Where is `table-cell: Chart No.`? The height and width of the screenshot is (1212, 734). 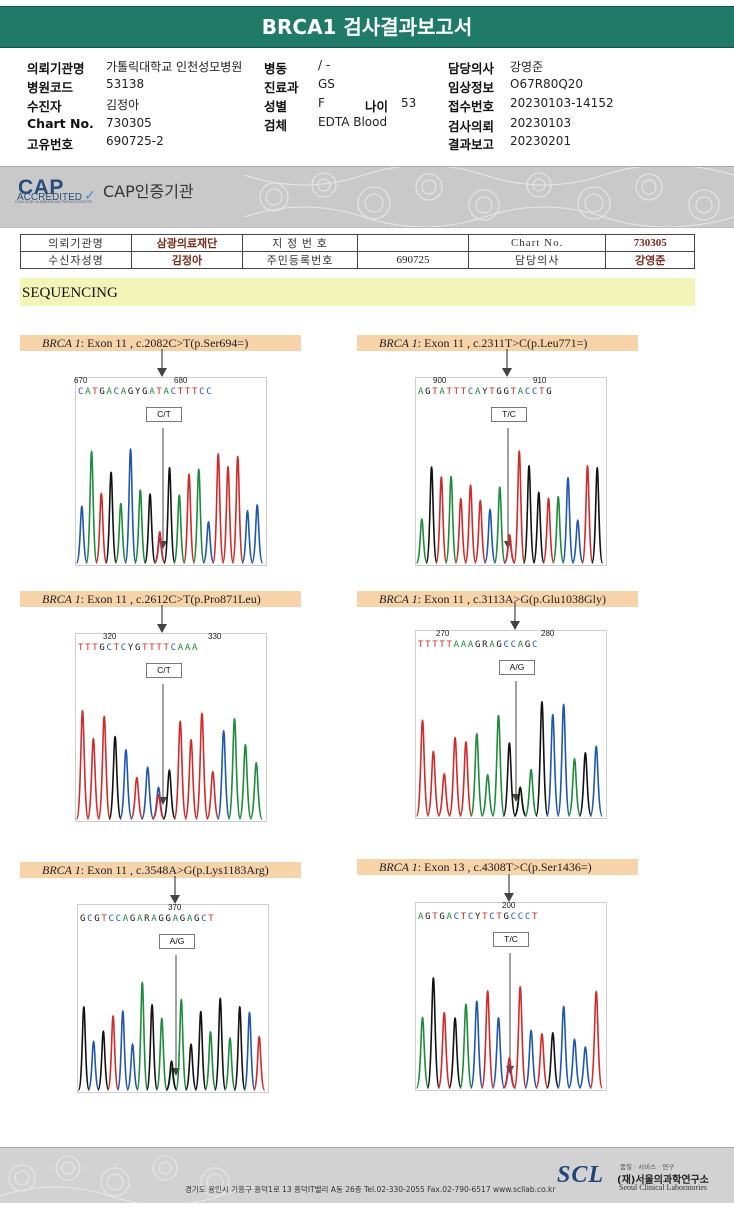
table-cell: Chart No. is located at coordinates (537, 243).